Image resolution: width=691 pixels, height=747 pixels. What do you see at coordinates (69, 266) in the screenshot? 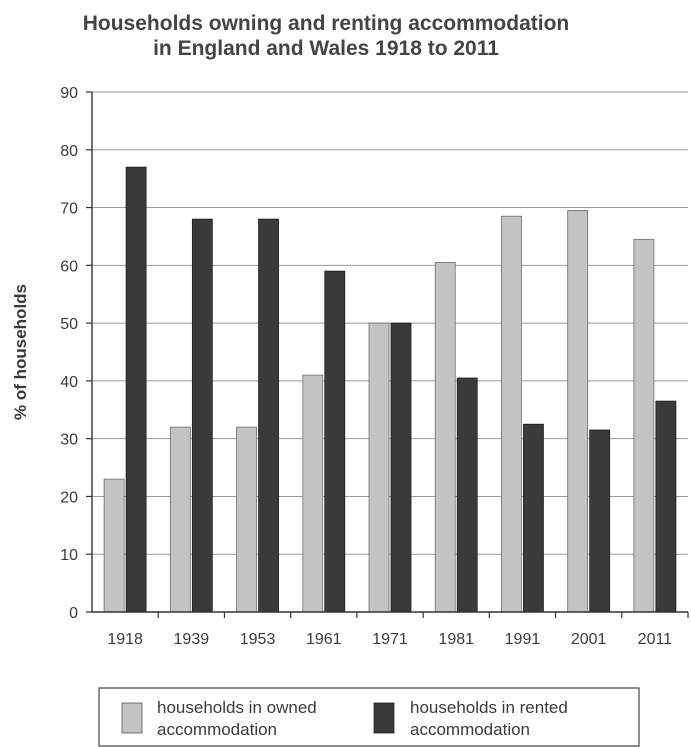
I see `y-tick-label: 60` at bounding box center [69, 266].